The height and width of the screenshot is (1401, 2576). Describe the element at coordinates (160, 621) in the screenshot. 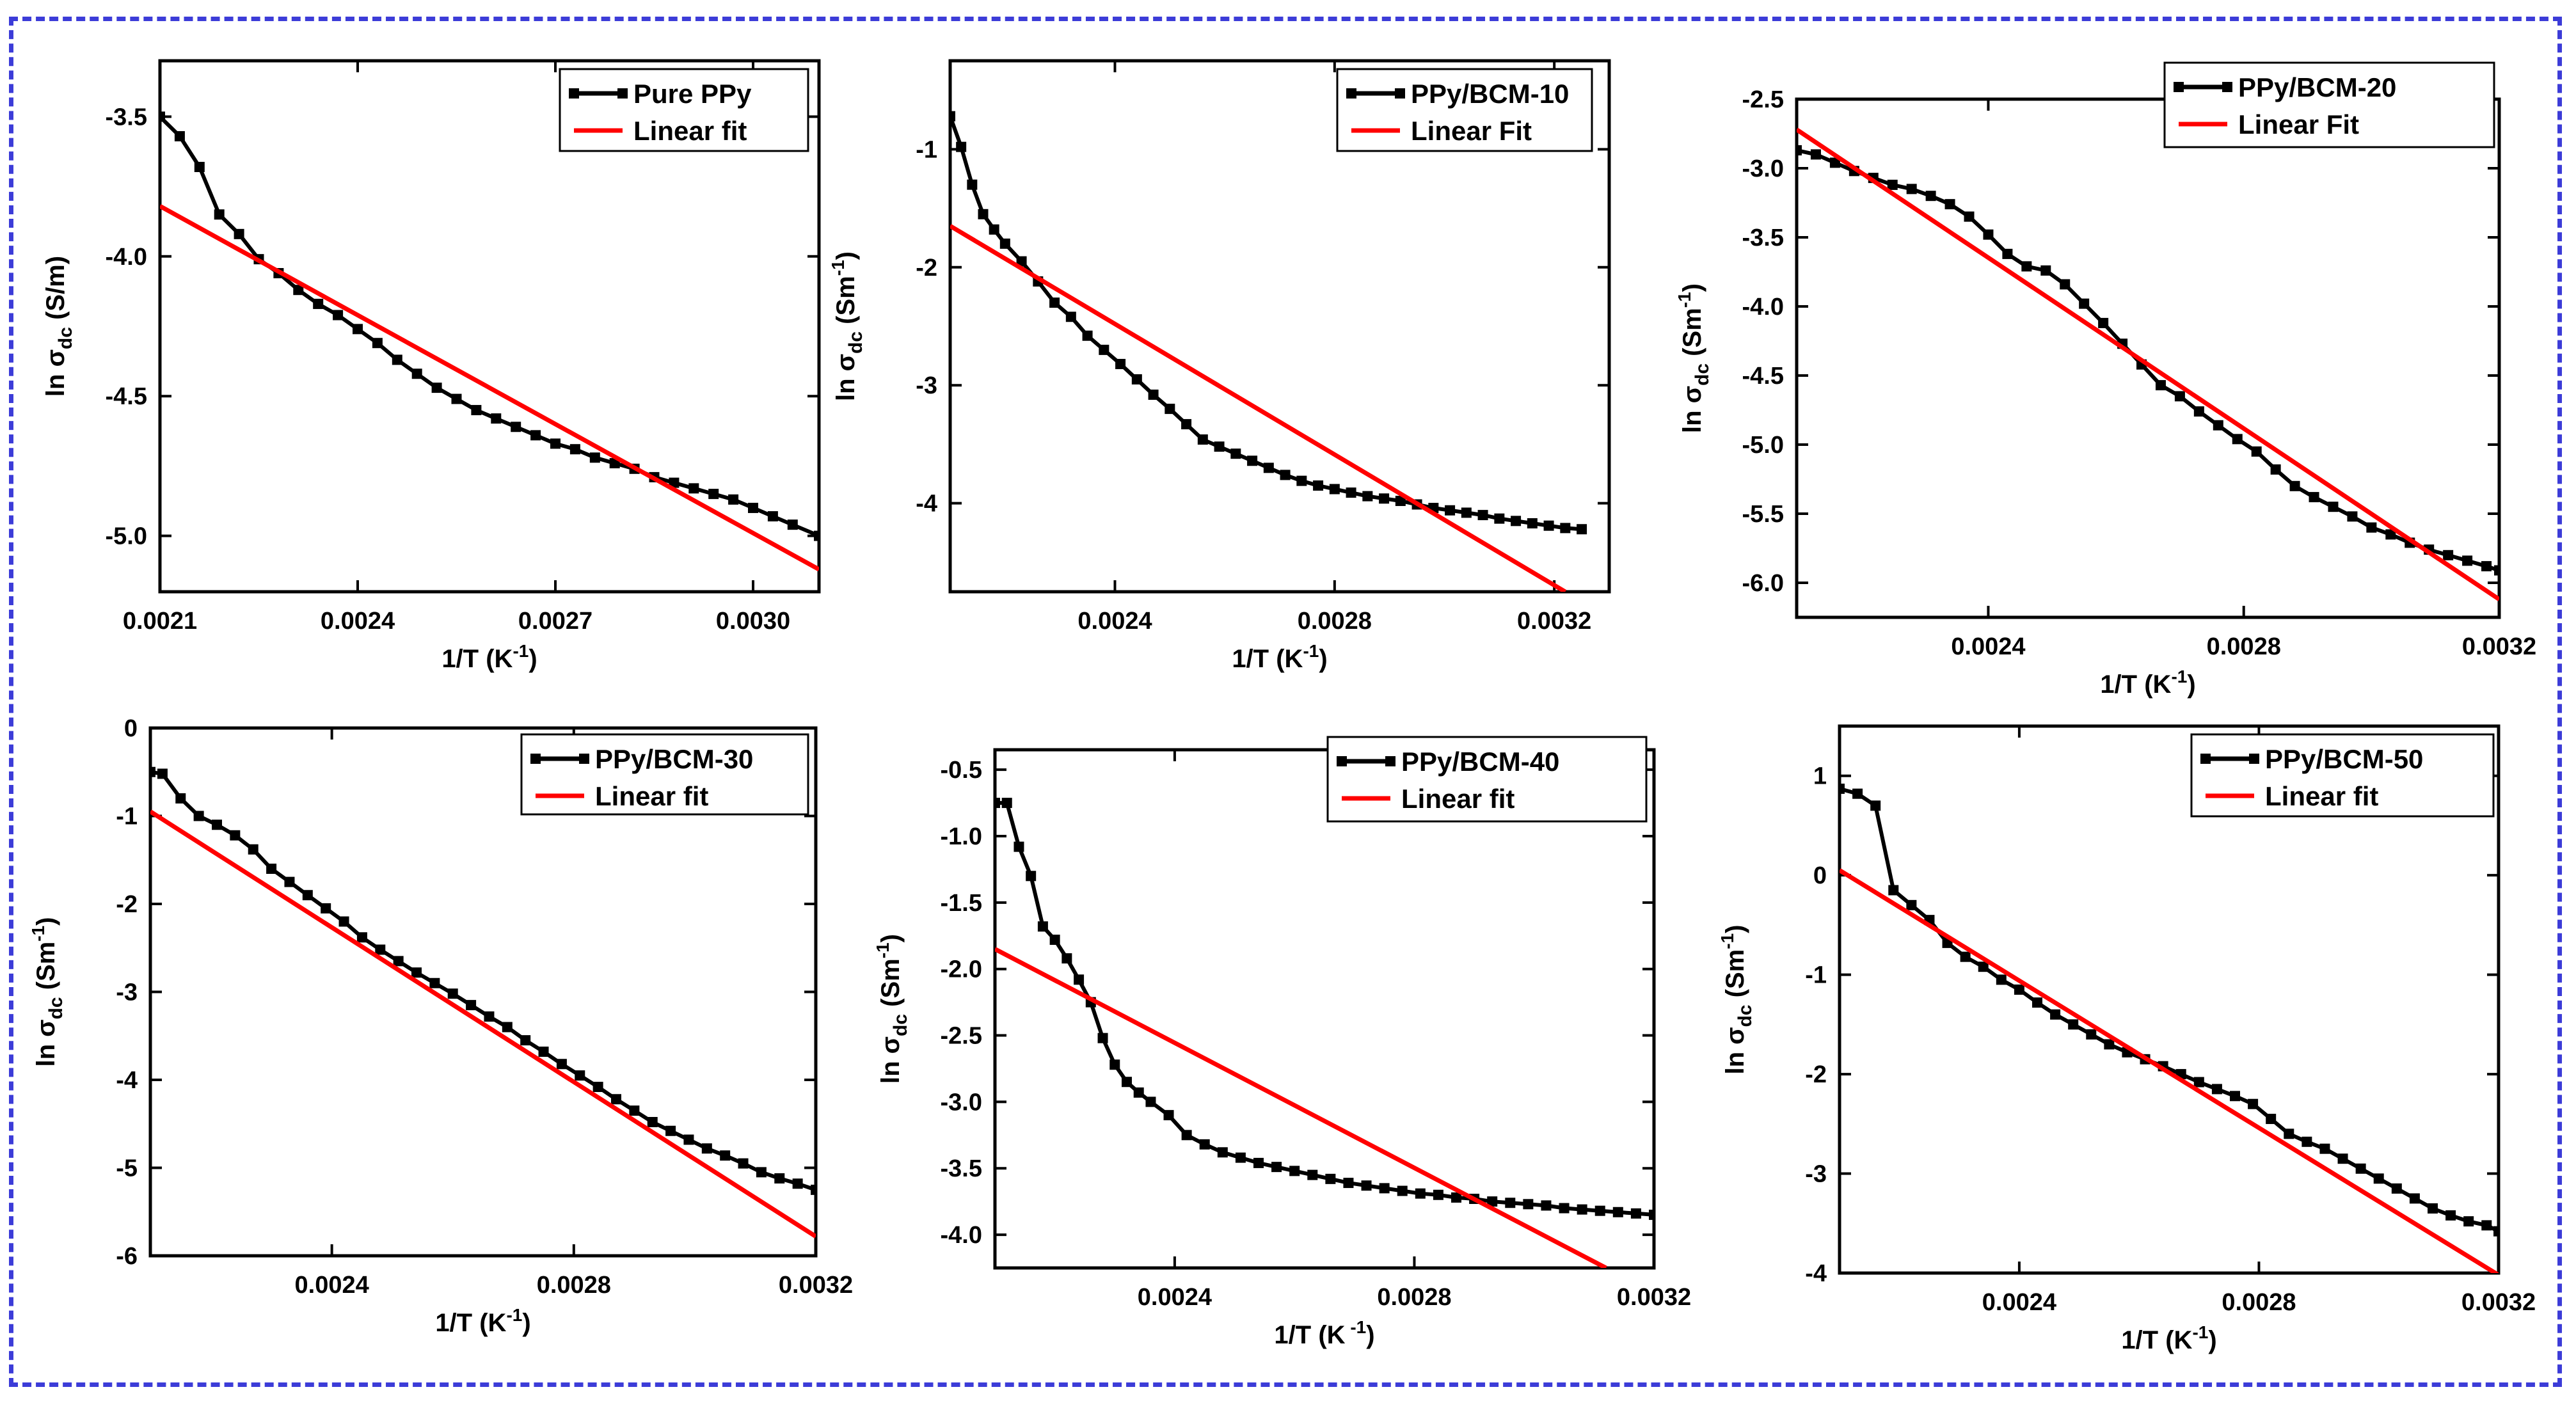

I see `x-tick-label: 0.0021` at that location.